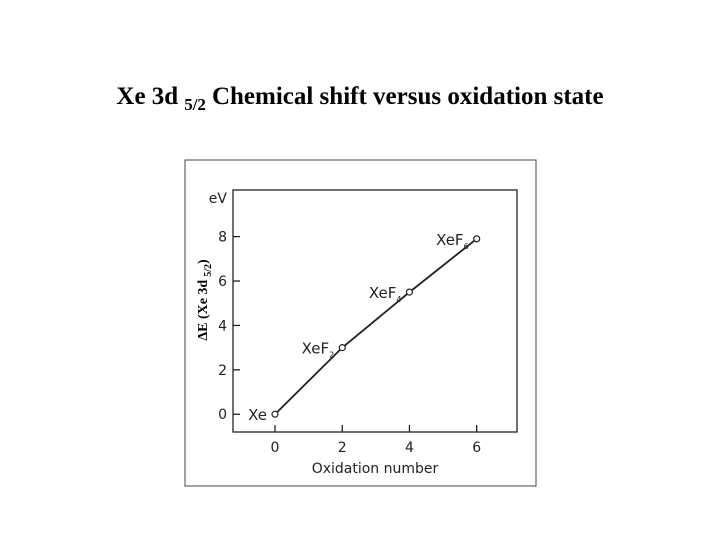 Image resolution: width=720 pixels, height=540 pixels. I want to click on y-tick-label: 6, so click(222, 282).